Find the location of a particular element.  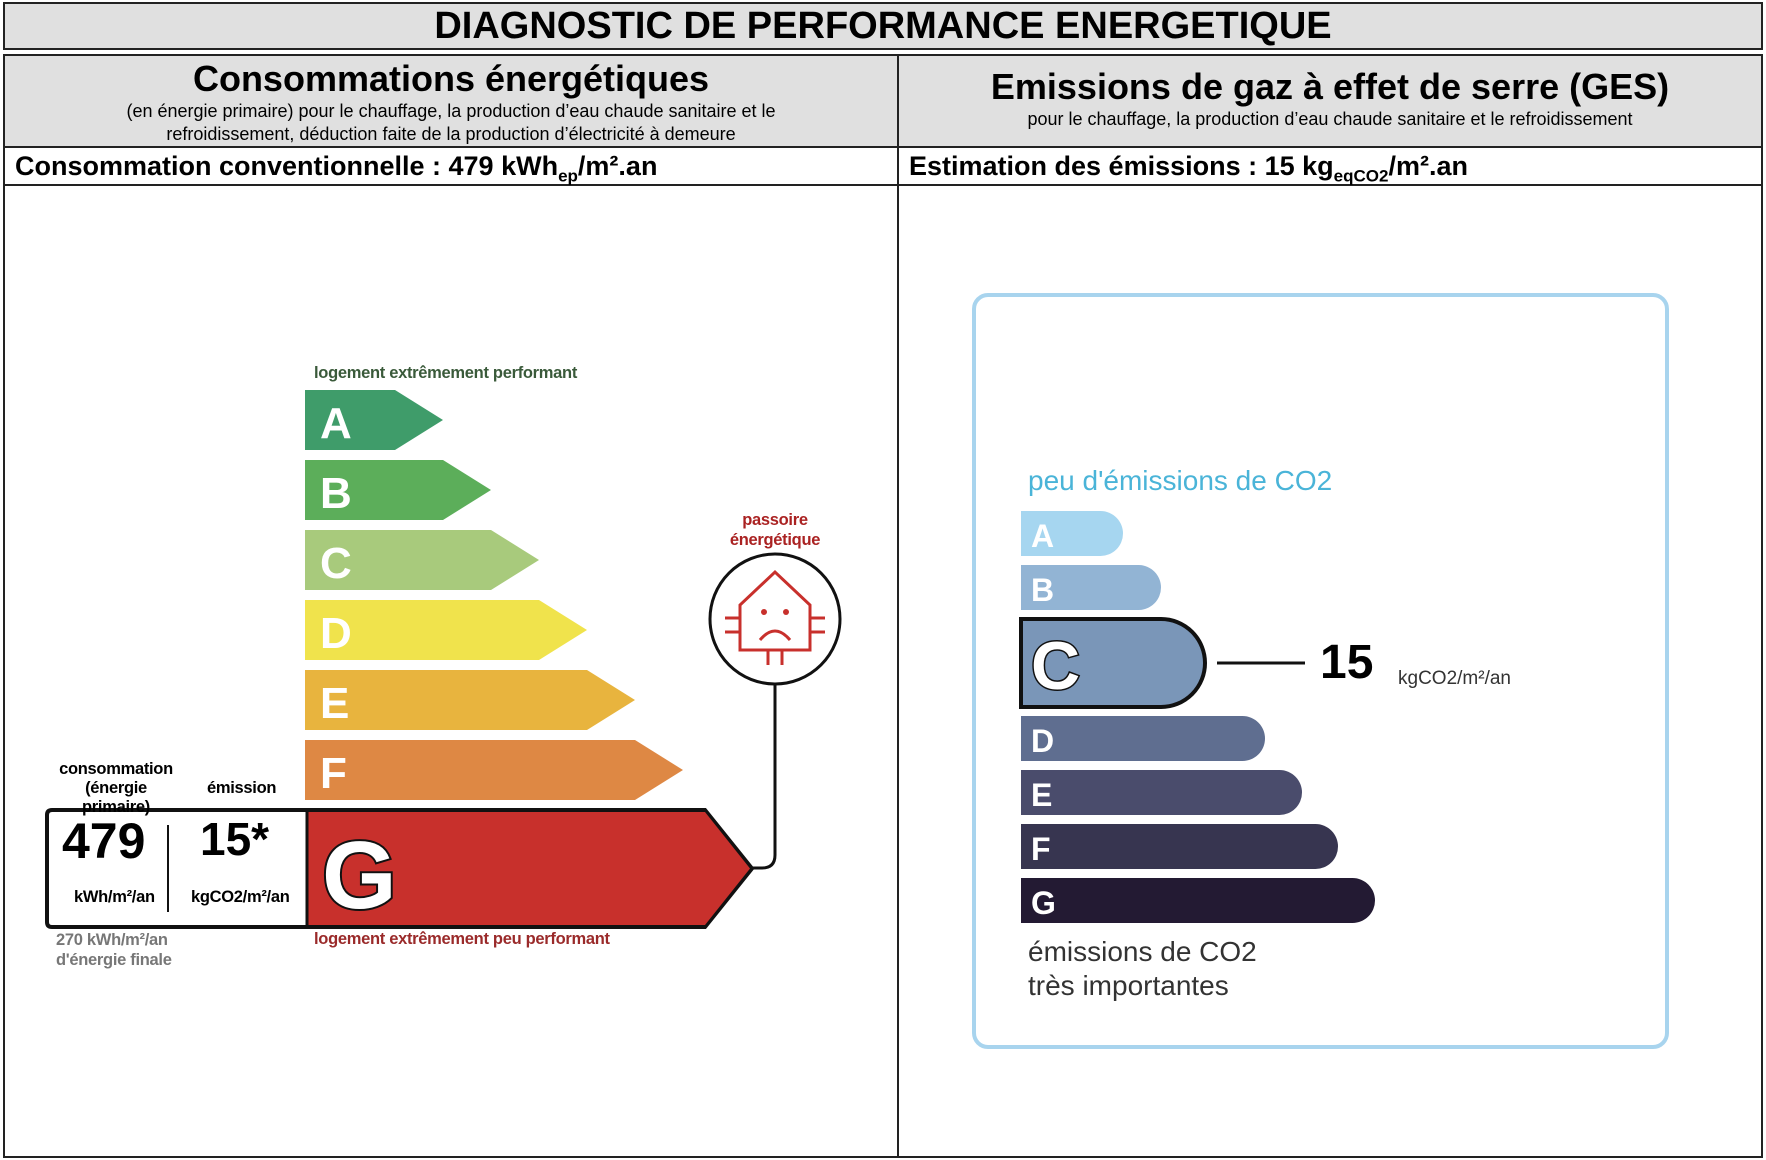

ges-top-label: peu d'émissions de CO2 is located at coordinates (1180, 480).